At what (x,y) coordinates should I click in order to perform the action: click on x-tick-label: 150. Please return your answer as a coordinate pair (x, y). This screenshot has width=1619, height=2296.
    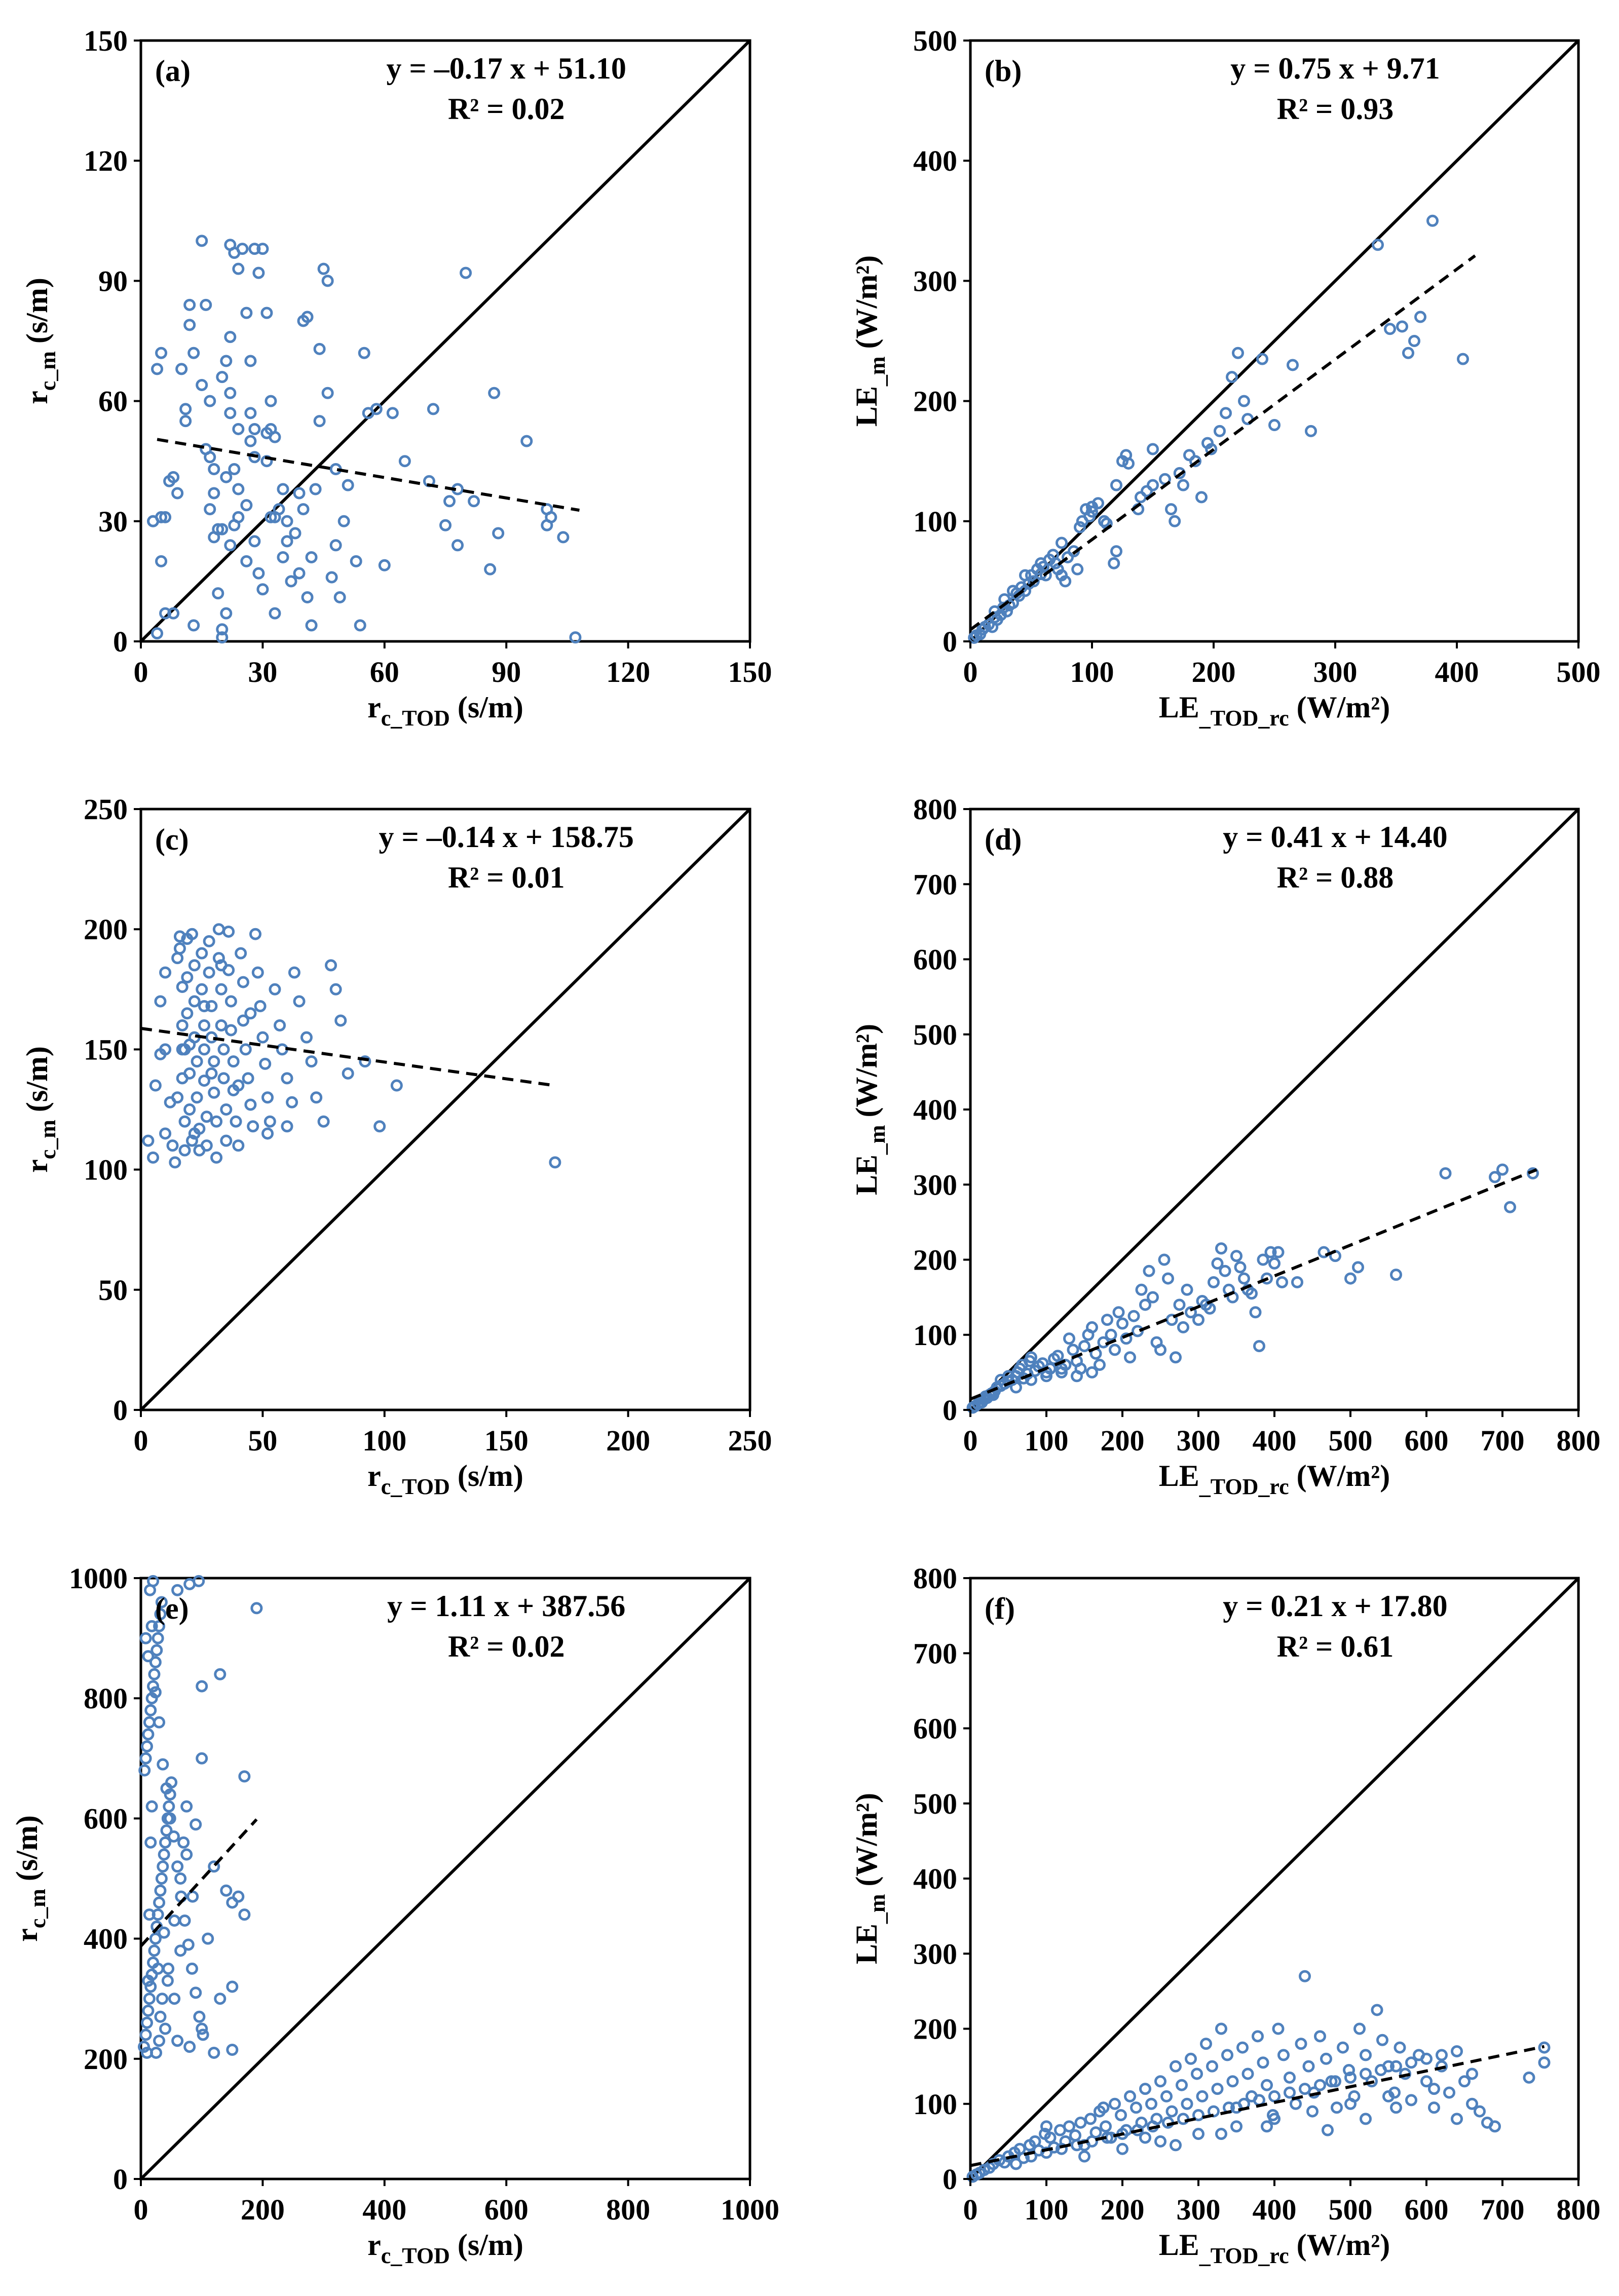
    Looking at the image, I should click on (507, 1440).